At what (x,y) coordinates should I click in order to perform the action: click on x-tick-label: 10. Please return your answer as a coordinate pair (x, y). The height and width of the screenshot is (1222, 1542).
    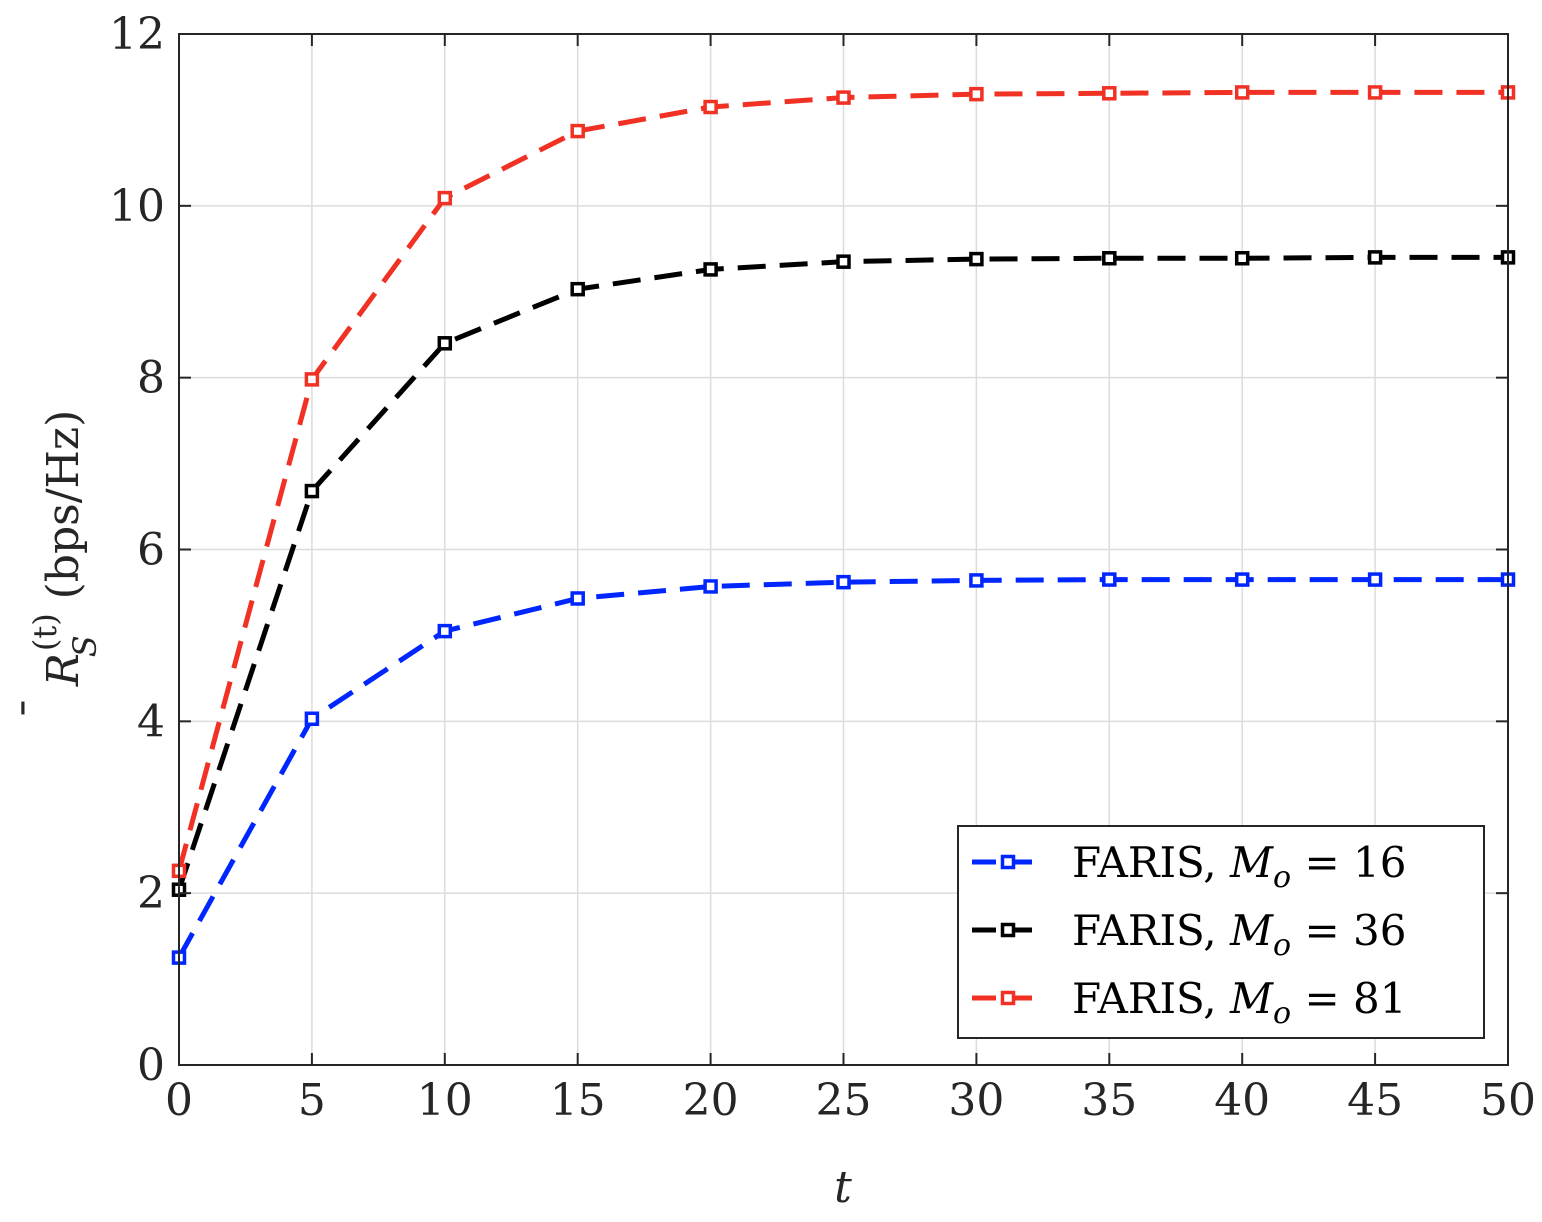
    Looking at the image, I should click on (445, 1100).